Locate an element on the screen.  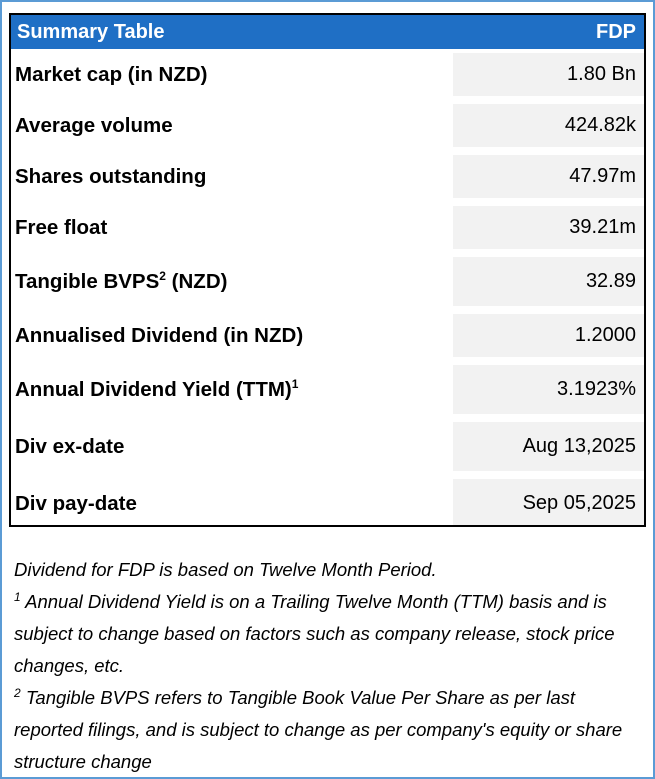
row-dividend-yield: Annual Dividend Yield (TTM)1 3.1923% is located at coordinates (327, 389).